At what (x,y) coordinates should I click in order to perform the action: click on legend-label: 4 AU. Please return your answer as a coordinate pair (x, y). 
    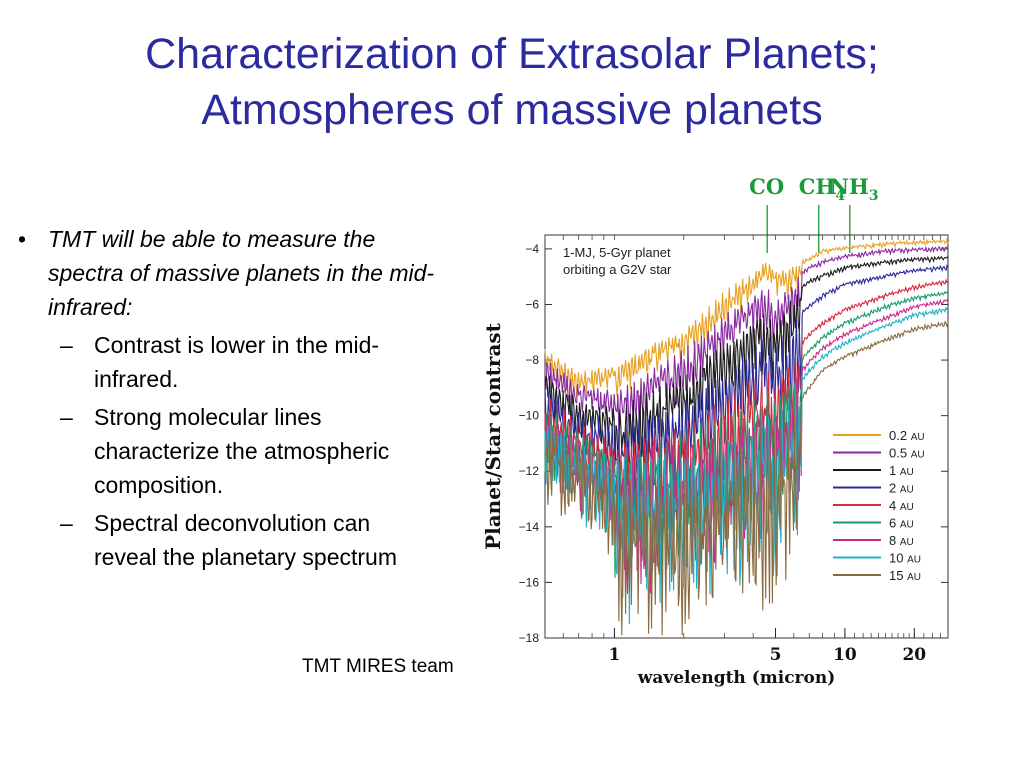
    Looking at the image, I should click on (901, 505).